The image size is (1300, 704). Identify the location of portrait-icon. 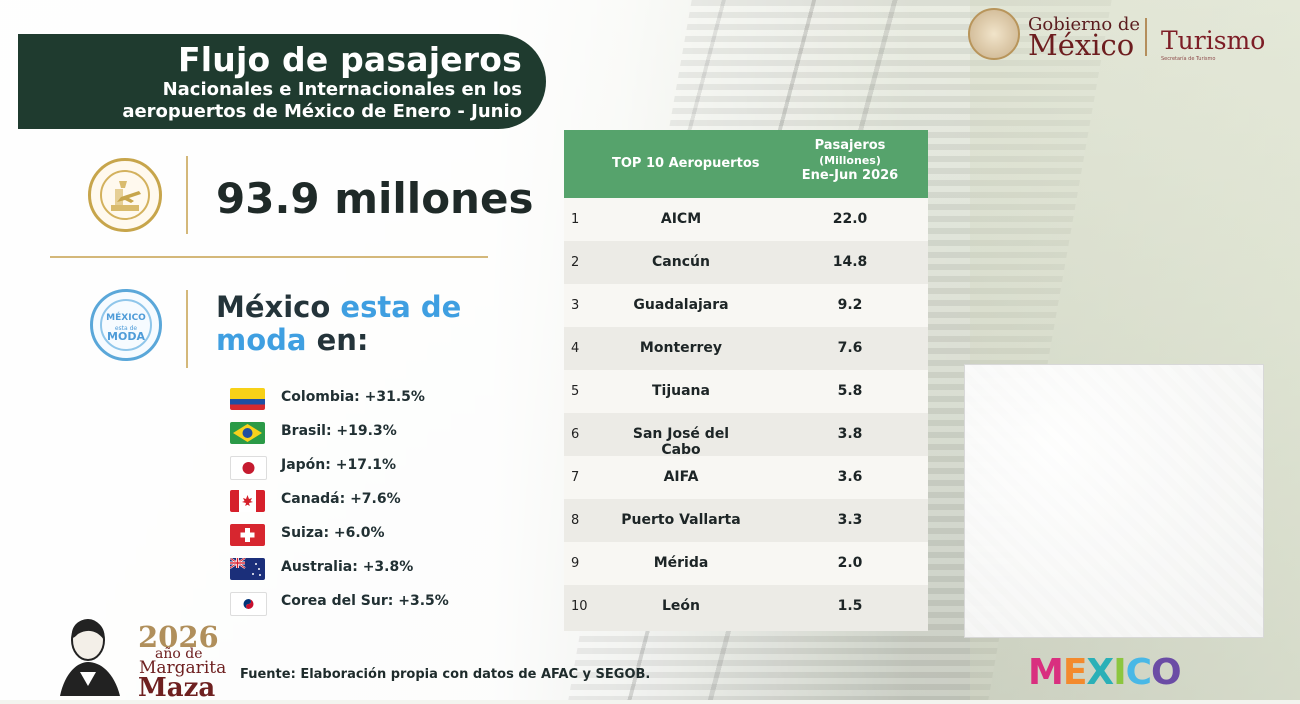
(87, 656).